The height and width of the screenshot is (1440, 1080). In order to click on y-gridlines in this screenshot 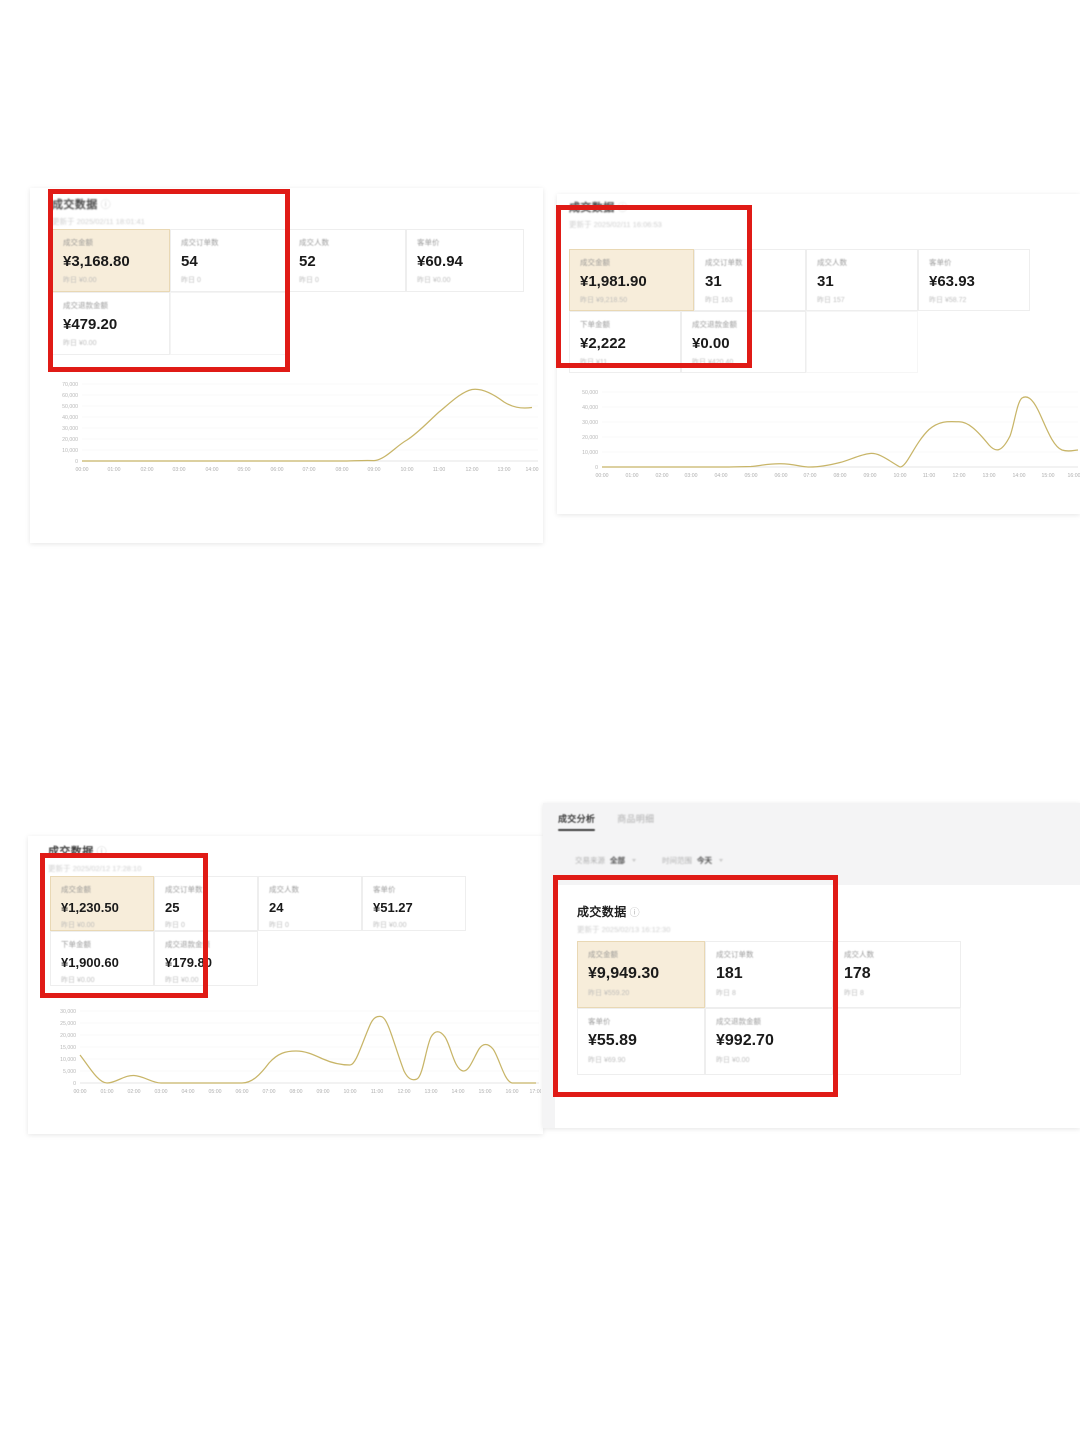, I will do `click(309, 1041)`.